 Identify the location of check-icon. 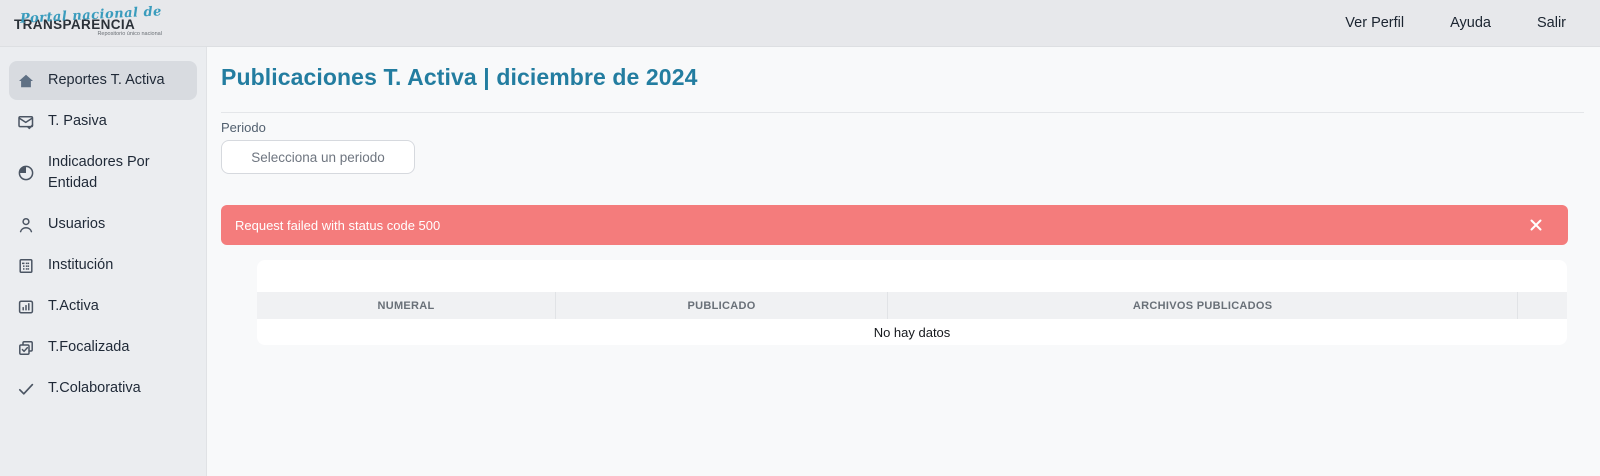
(26, 389).